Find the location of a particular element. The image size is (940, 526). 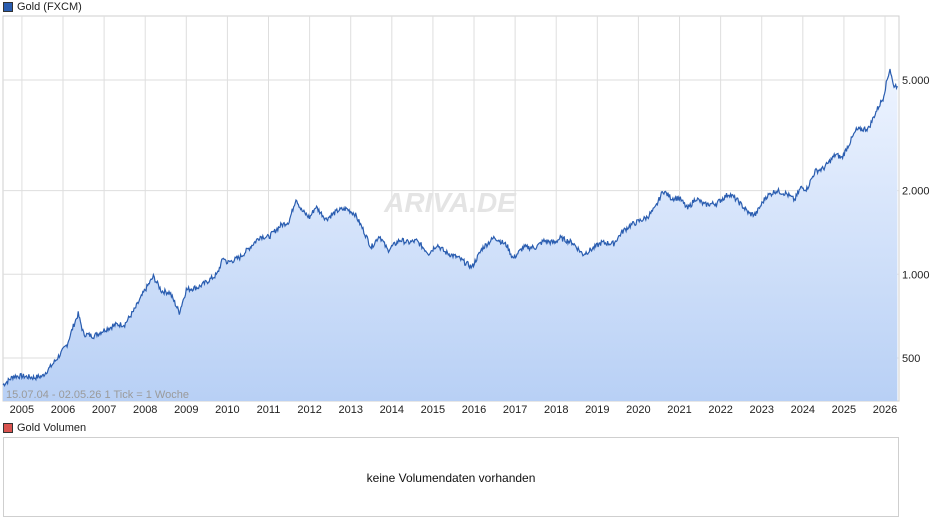

x-tick-label: 2025 is located at coordinates (844, 410).